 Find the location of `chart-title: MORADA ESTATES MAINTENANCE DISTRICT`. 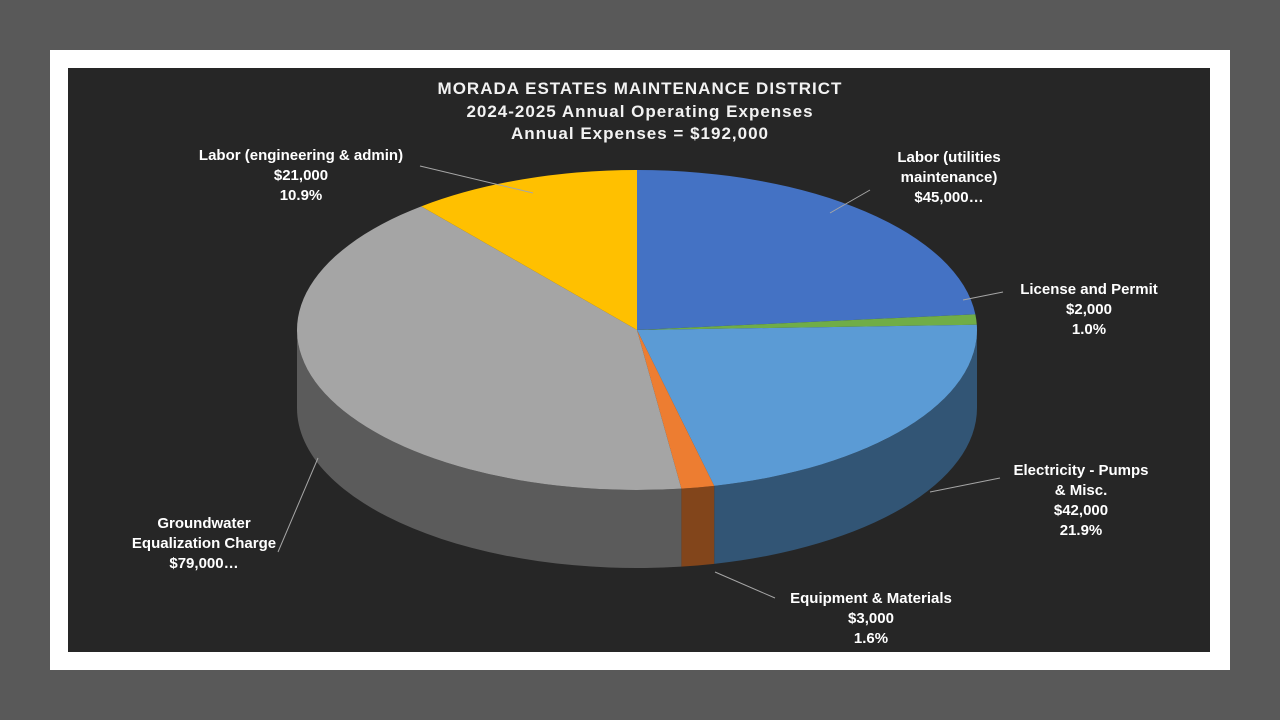

chart-title: MORADA ESTATES MAINTENANCE DISTRICT is located at coordinates (640, 88).